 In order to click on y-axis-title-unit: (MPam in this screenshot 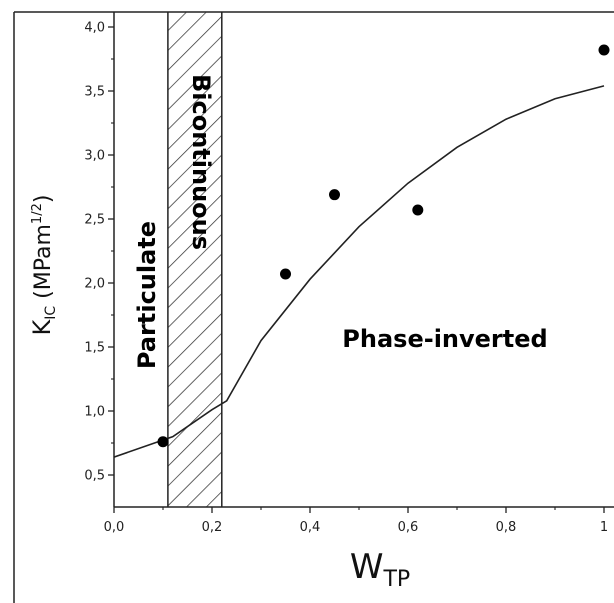, I will do `click(43, 265)`.